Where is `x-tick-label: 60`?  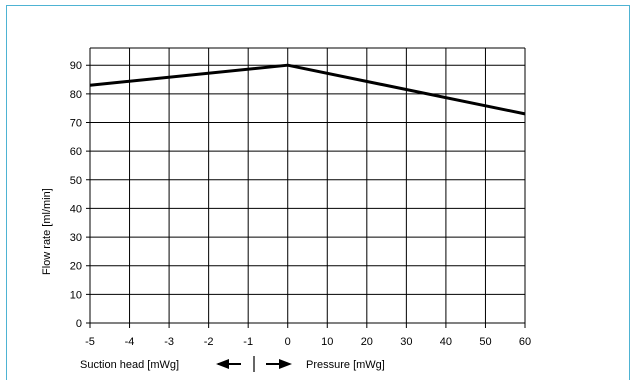
x-tick-label: 60 is located at coordinates (525, 342).